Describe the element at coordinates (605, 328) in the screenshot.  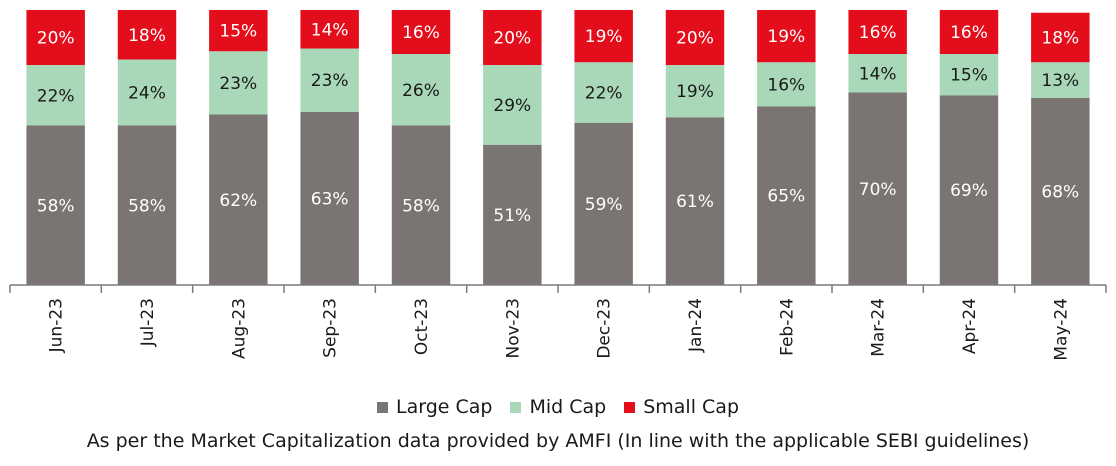
I see `x-tick-label-dec-23: Dec-23` at that location.